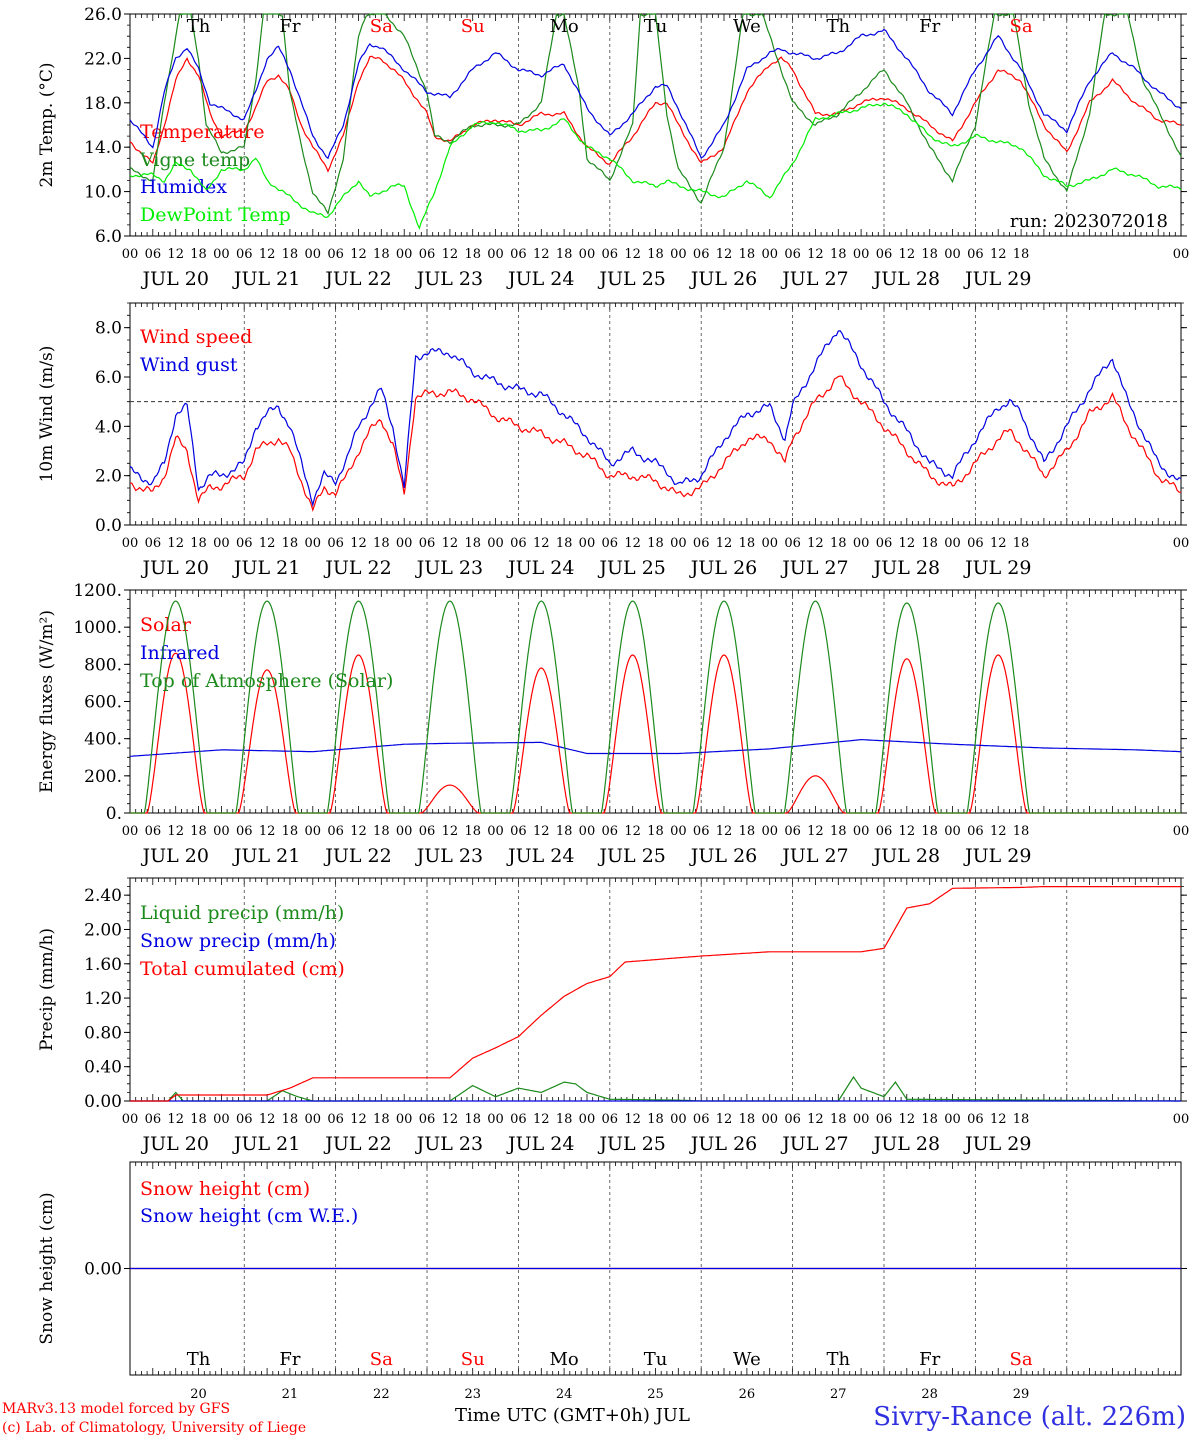 The width and height of the screenshot is (1194, 1440). I want to click on series-line-vigne-temp, so click(655, 114).